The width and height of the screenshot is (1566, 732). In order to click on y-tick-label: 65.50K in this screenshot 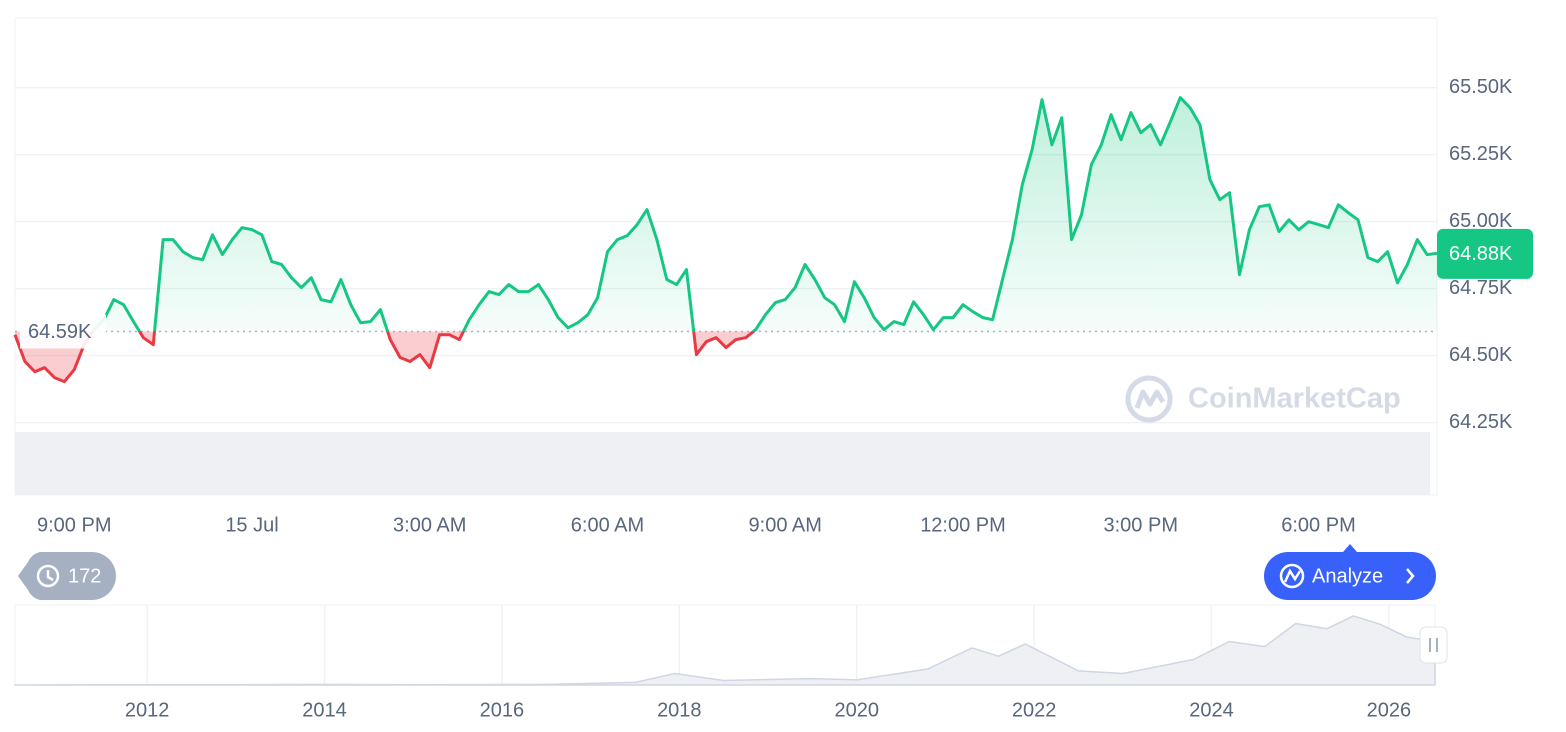, I will do `click(1481, 87)`.